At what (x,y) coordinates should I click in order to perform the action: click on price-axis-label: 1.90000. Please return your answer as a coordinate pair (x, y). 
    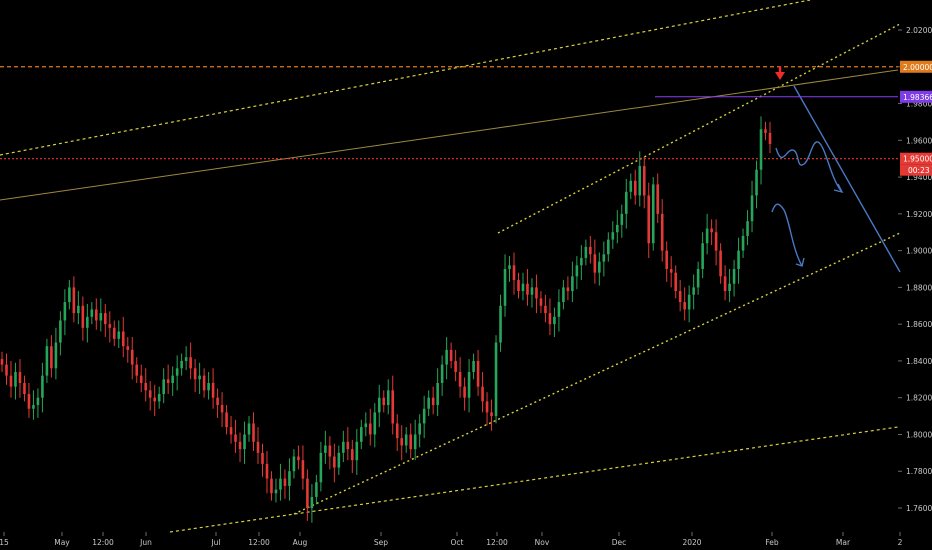
    Looking at the image, I should click on (919, 251).